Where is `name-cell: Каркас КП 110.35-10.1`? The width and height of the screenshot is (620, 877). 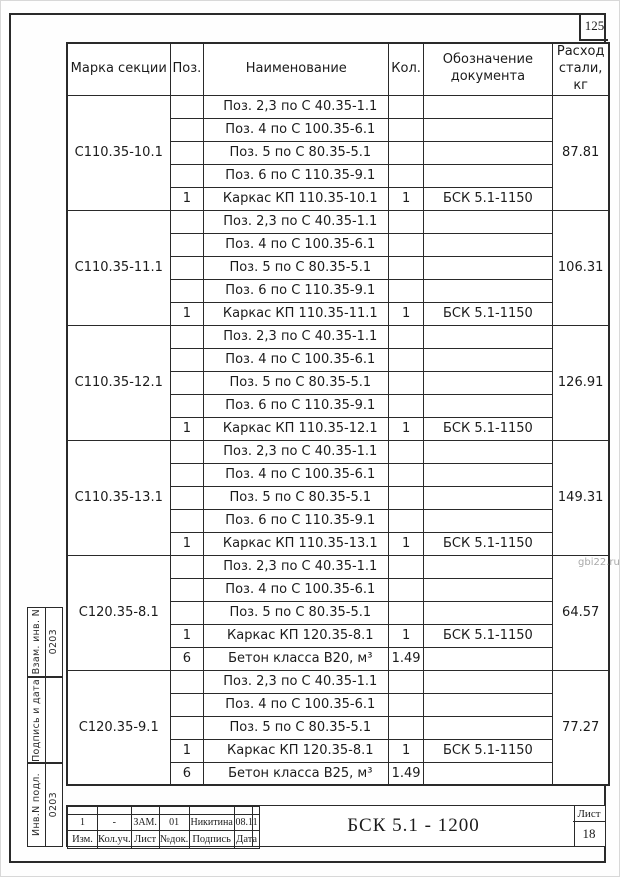
name-cell: Каркас КП 110.35-10.1 is located at coordinates (296, 198).